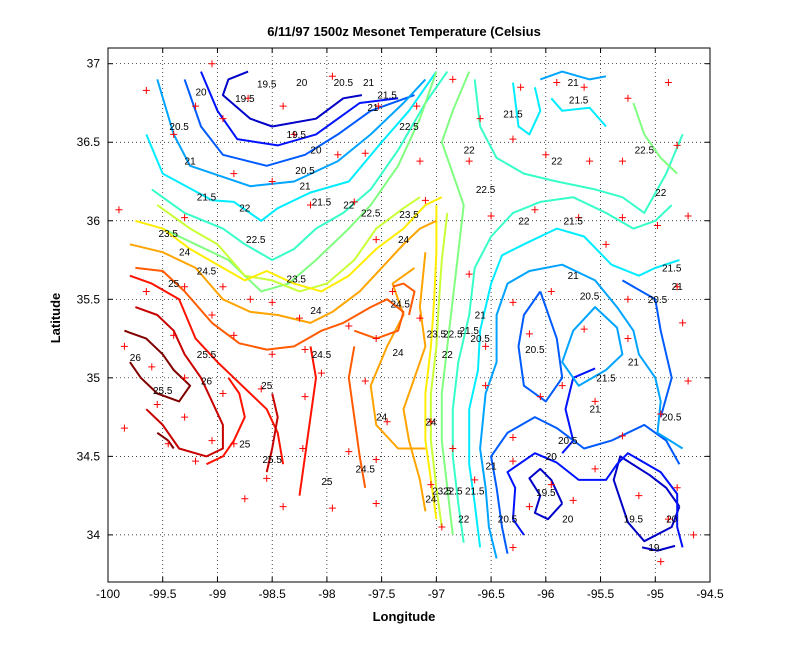  Describe the element at coordinates (305, 187) in the screenshot. I see `contour-label: 21` at that location.